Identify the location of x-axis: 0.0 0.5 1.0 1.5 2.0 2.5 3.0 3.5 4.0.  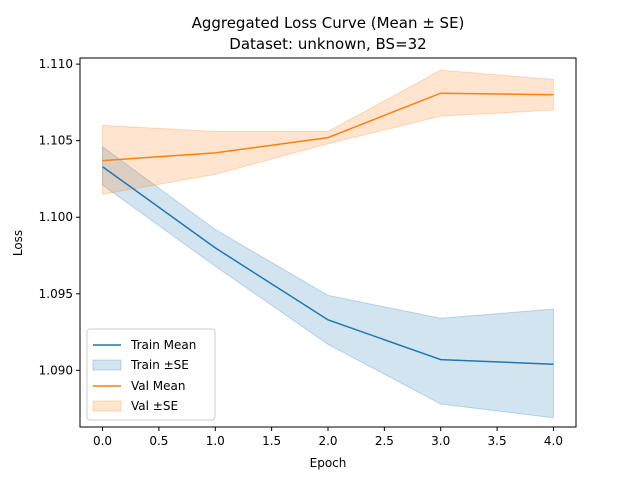
(328, 437).